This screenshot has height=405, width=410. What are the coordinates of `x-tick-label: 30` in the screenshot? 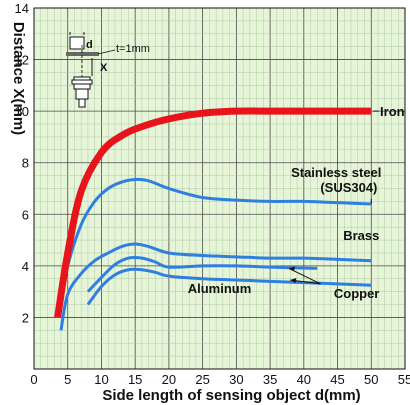 It's located at (236, 379).